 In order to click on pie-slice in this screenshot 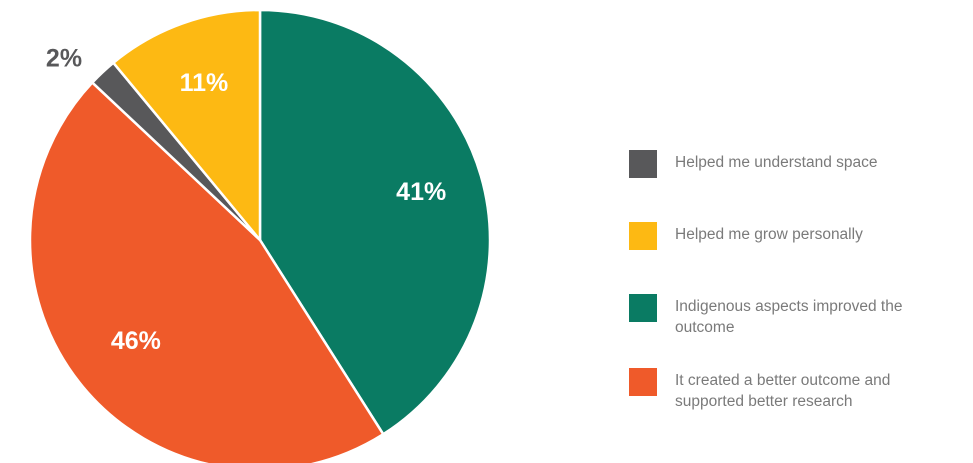, I will do `click(187, 125)`.